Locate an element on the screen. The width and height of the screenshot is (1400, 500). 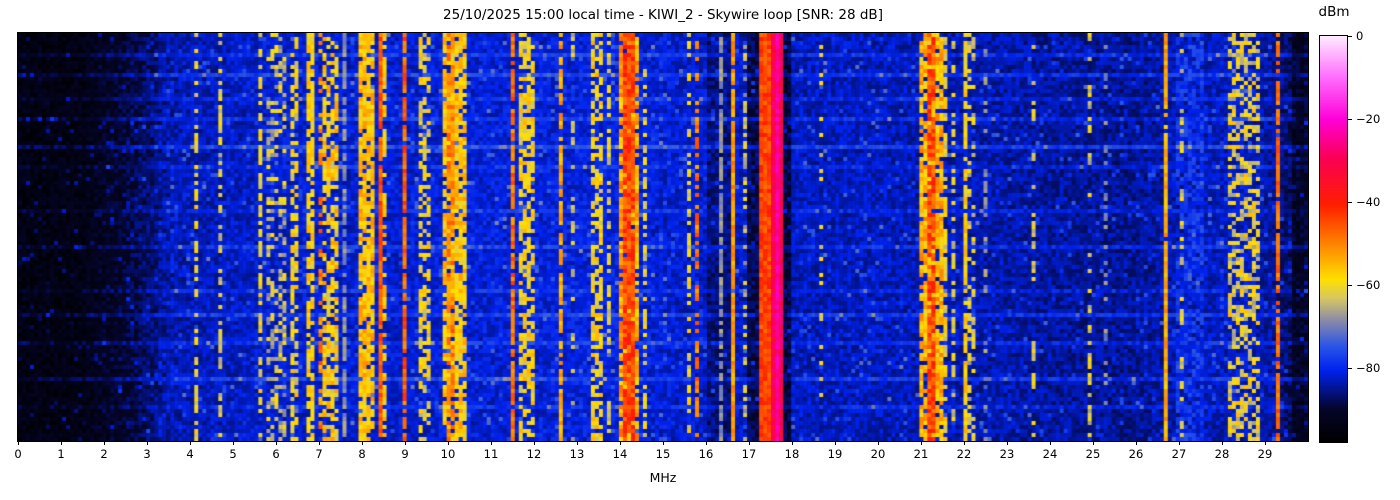
x-tick-label: 20 is located at coordinates (878, 454).